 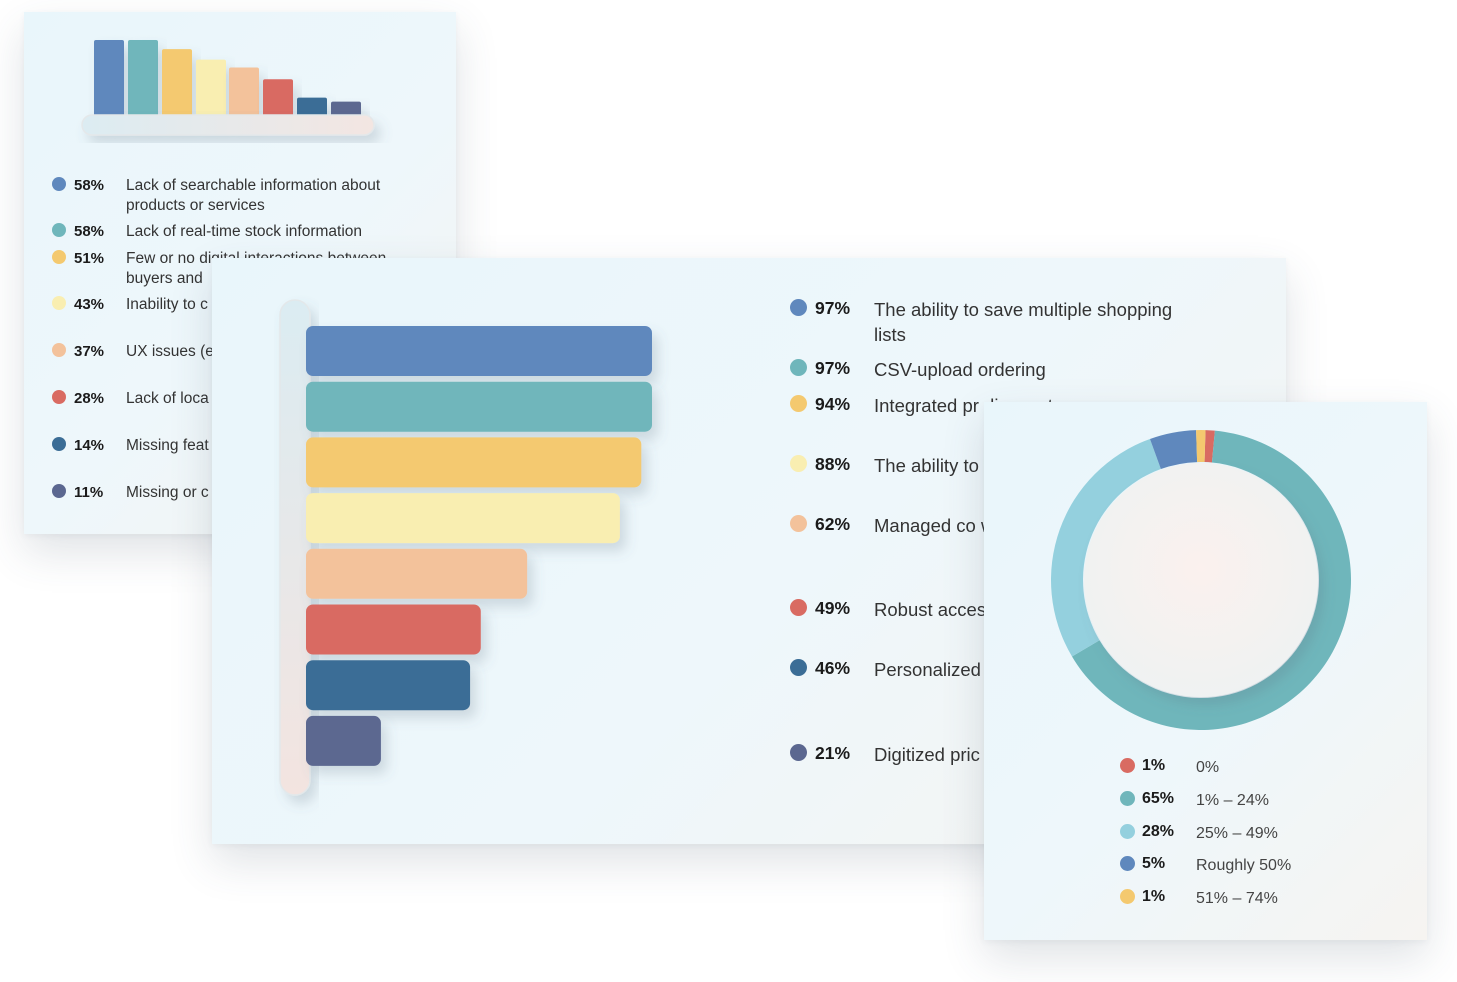 What do you see at coordinates (960, 369) in the screenshot?
I see `legend-label: CSV-upload ordering` at bounding box center [960, 369].